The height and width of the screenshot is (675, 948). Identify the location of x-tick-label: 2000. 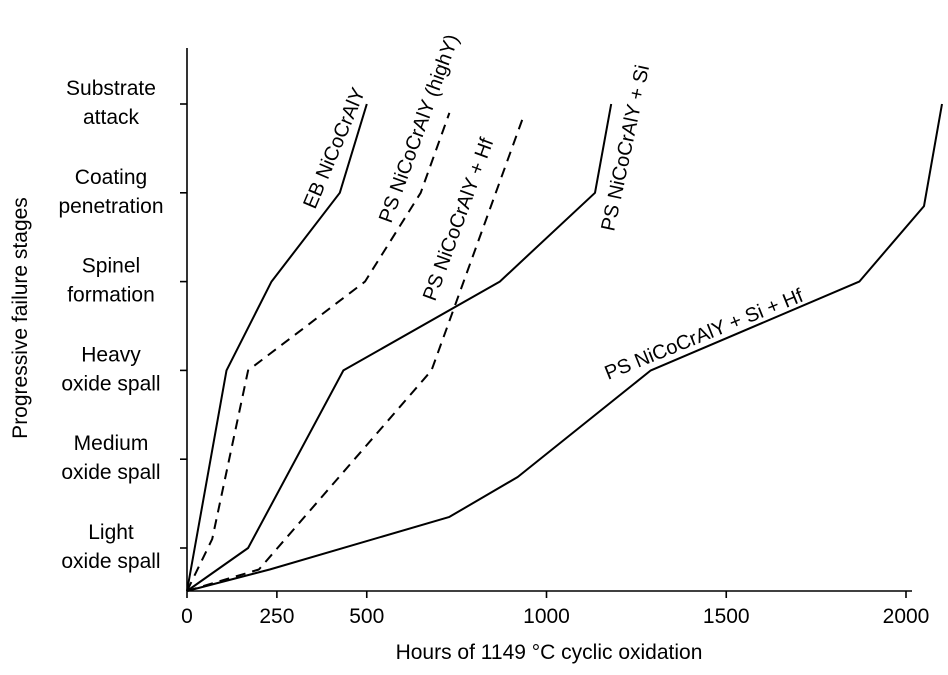
(906, 616).